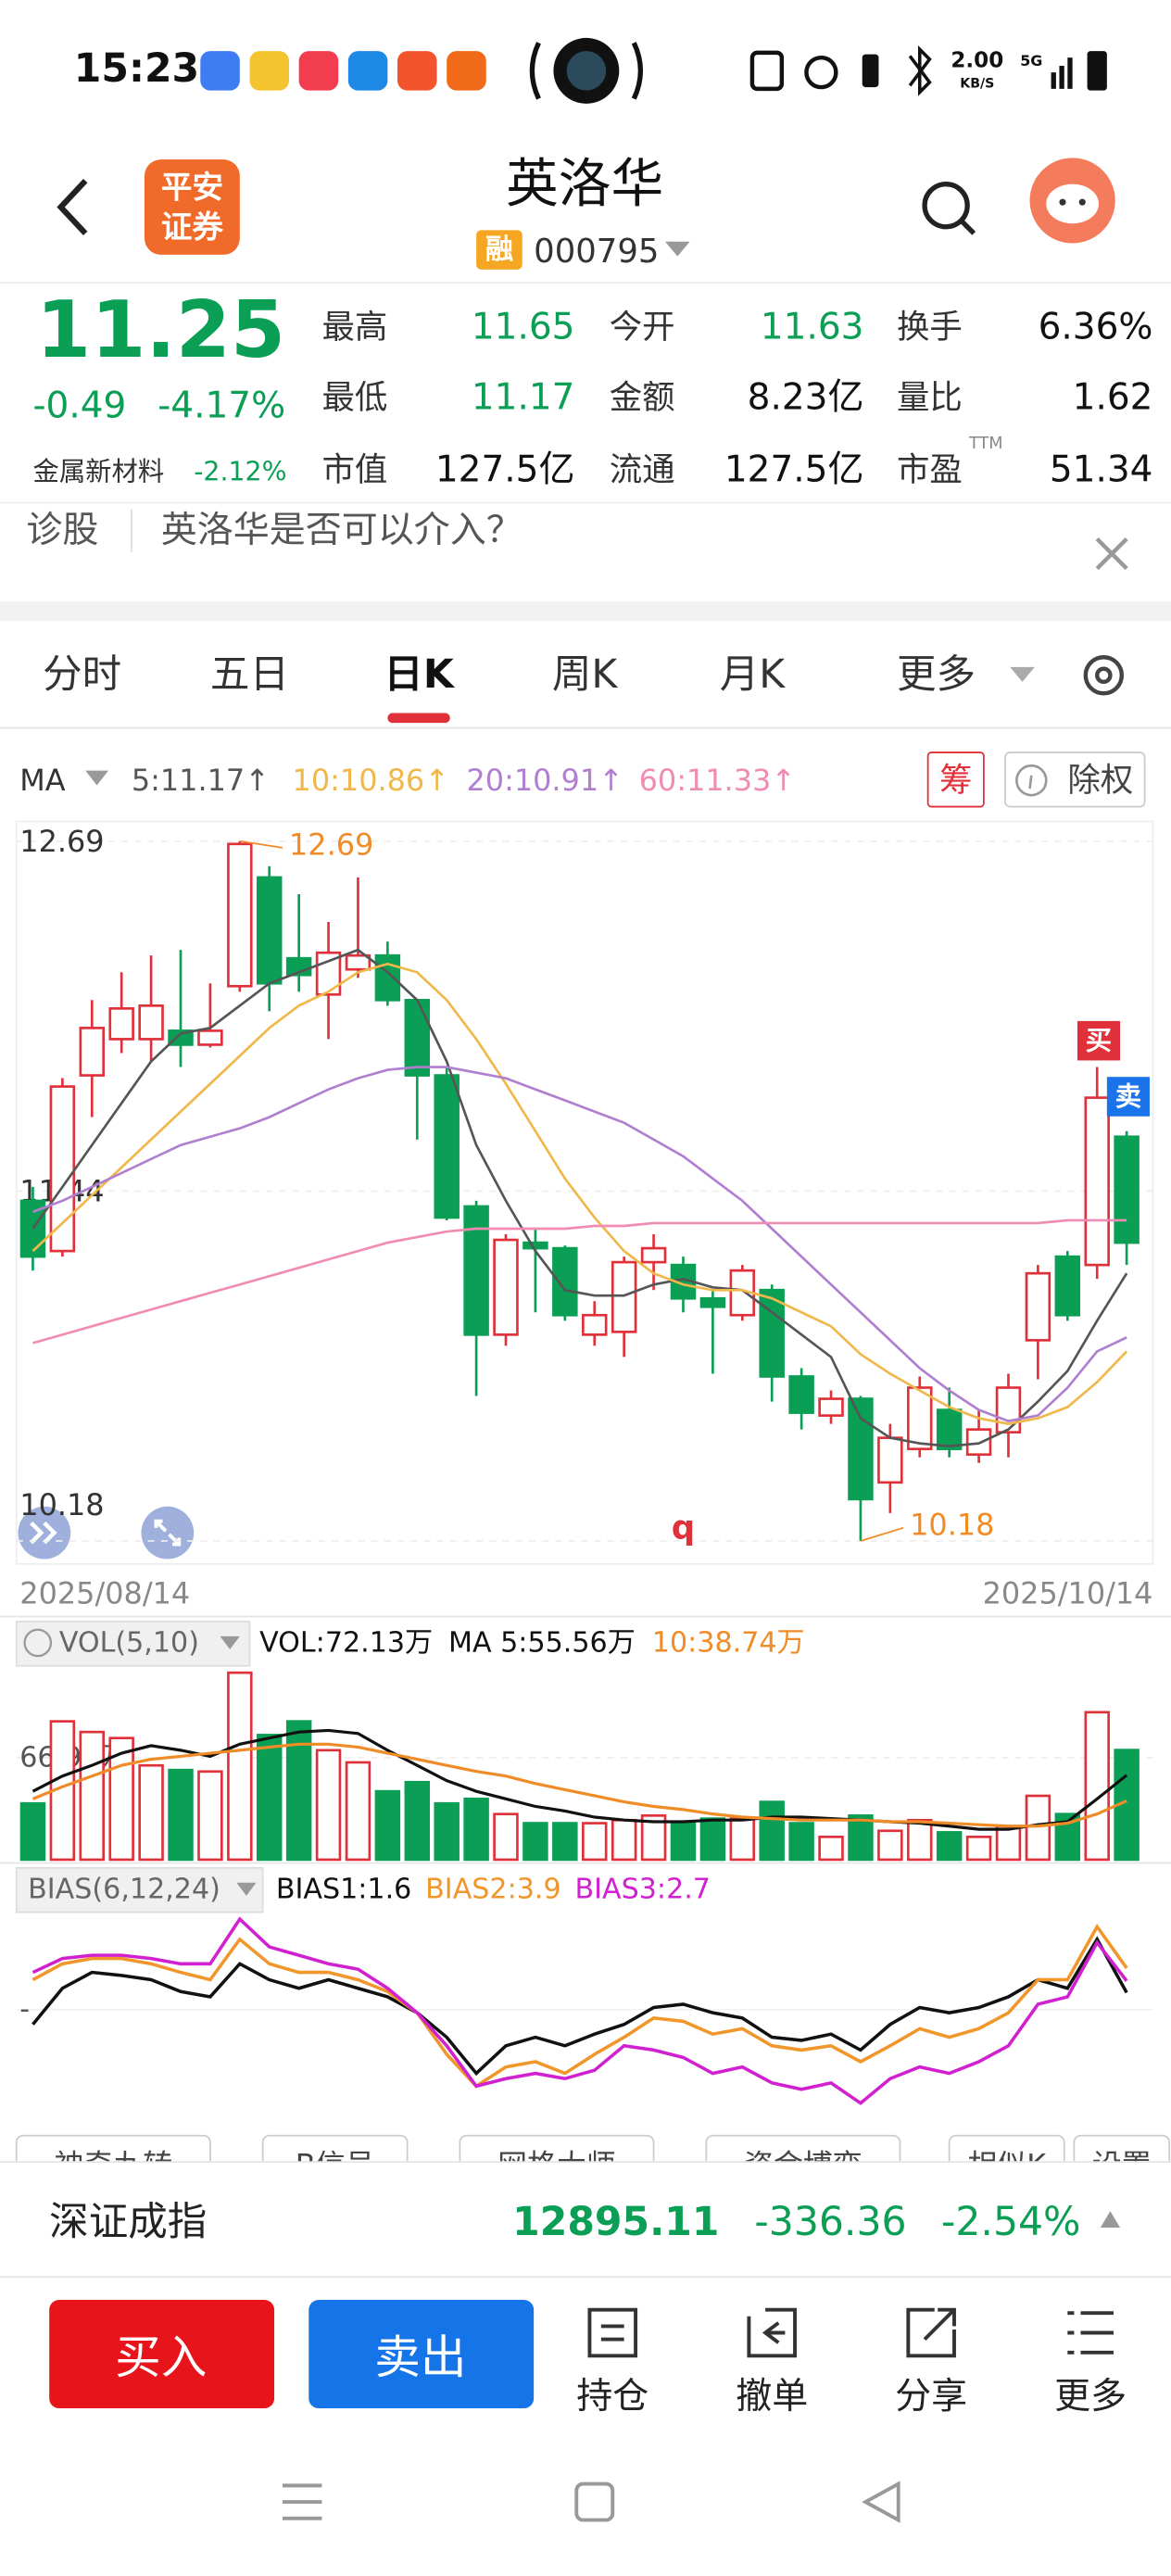 This screenshot has width=1171, height=2576. What do you see at coordinates (882, 1534) in the screenshot?
I see `low-pointer` at bounding box center [882, 1534].